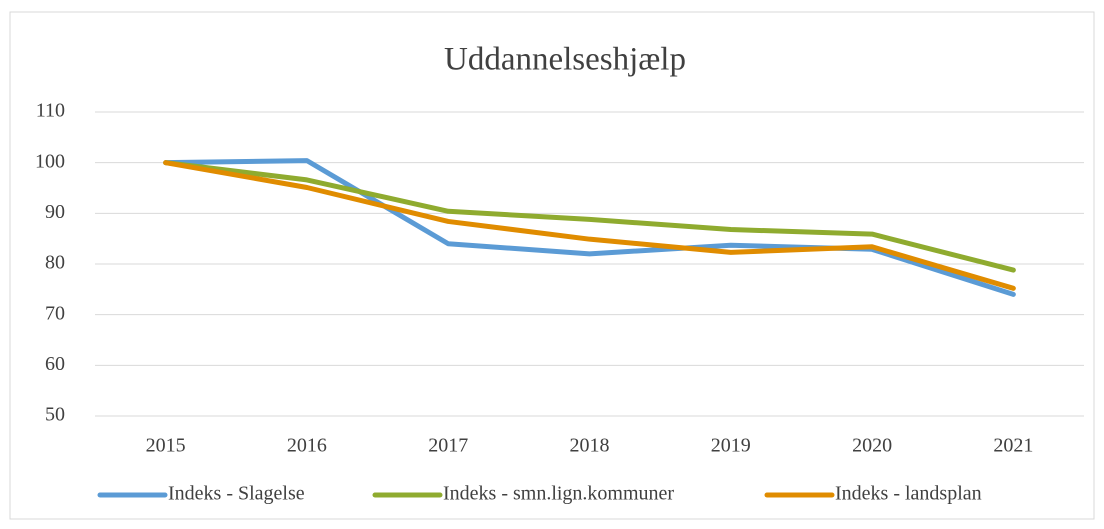 The image size is (1104, 529). I want to click on legend-label: Indeks - smn.lign.kommuner, so click(558, 494).